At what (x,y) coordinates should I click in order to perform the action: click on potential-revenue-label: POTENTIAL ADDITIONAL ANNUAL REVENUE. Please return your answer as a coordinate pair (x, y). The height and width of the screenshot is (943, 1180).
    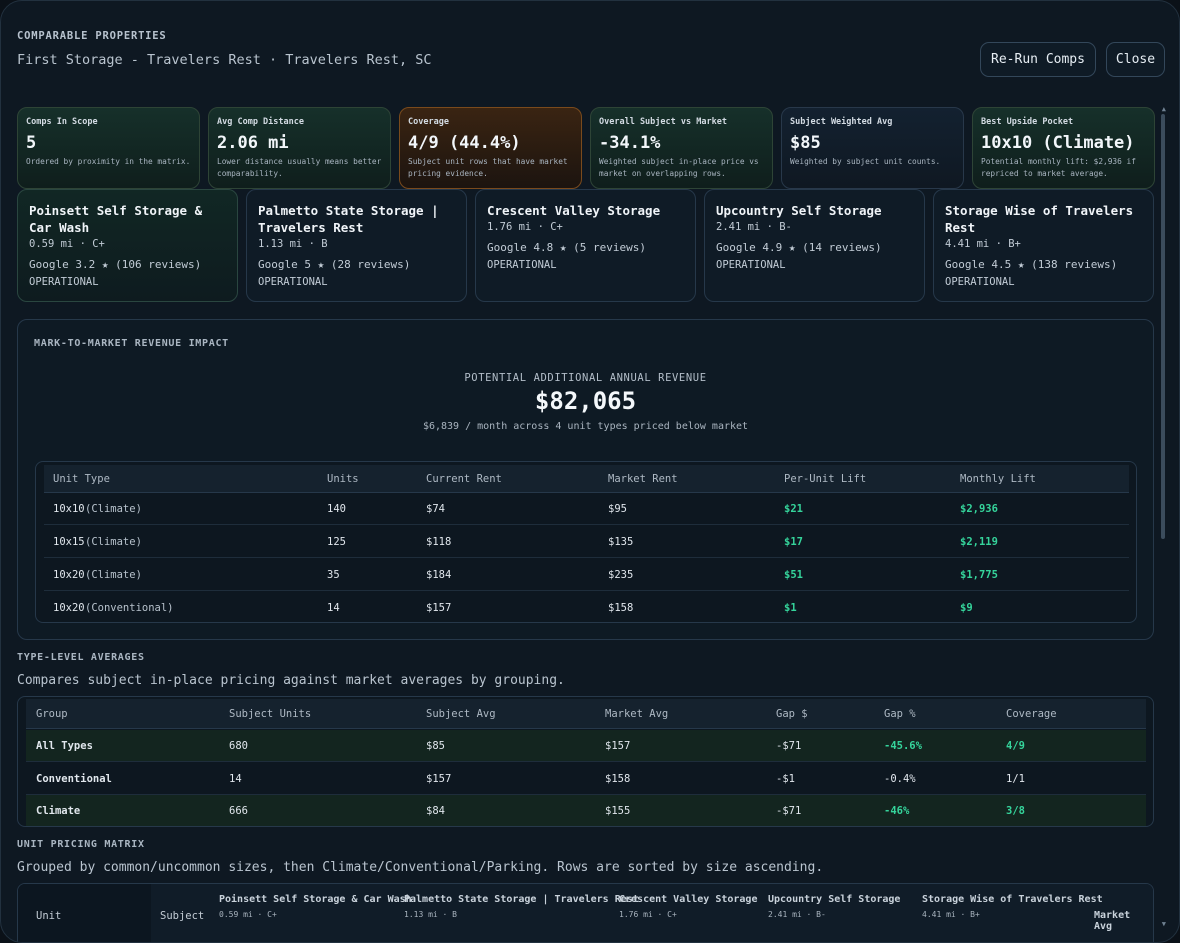
    Looking at the image, I should click on (585, 378).